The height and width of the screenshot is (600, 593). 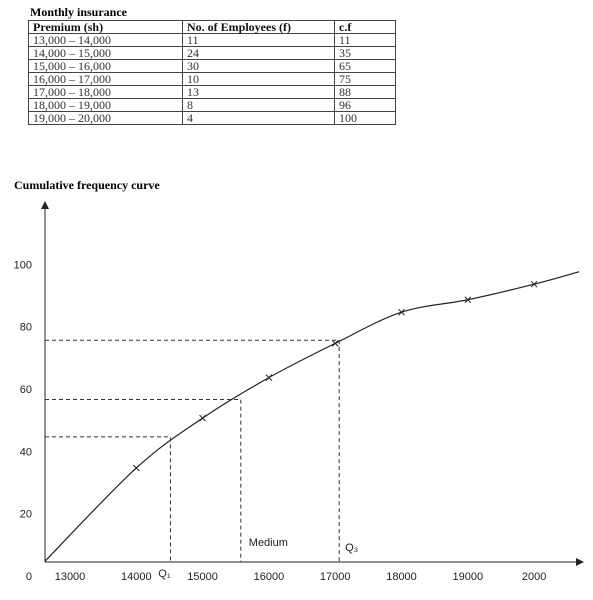 I want to click on x-tick-label: 16000, so click(x=269, y=577).